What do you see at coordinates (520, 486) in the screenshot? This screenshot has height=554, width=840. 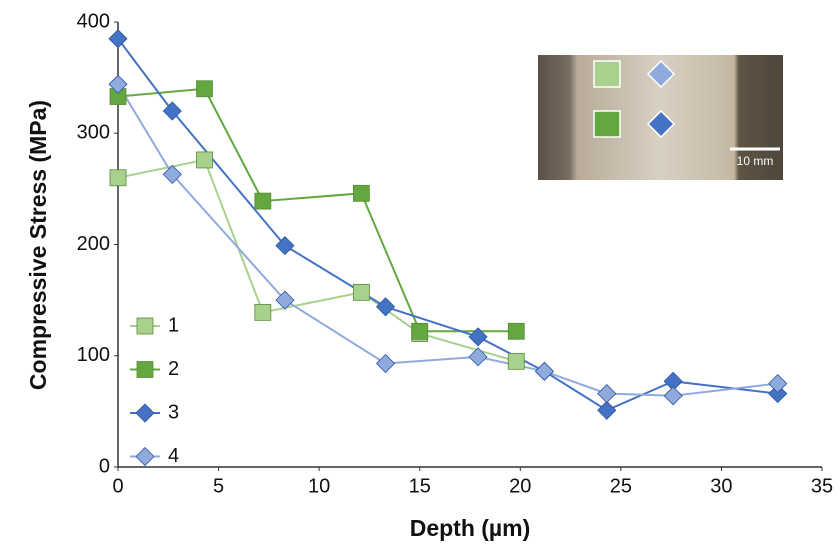 I see `x-tick-label: 20` at bounding box center [520, 486].